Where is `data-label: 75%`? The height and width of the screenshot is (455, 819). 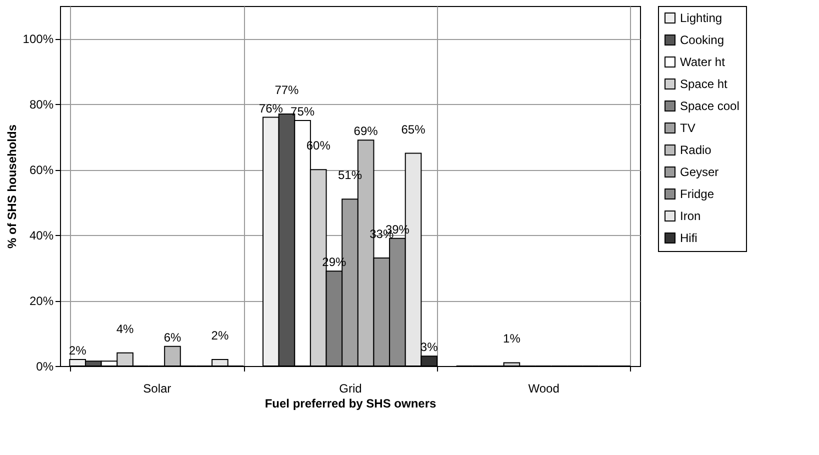
data-label: 75% is located at coordinates (302, 111).